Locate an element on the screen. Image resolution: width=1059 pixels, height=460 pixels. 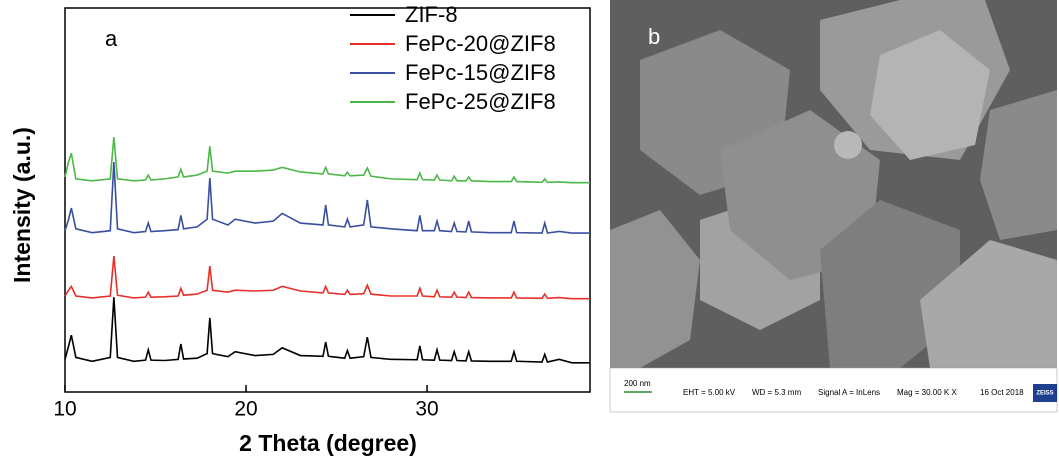
logo: ZEISS is located at coordinates (1044, 394).